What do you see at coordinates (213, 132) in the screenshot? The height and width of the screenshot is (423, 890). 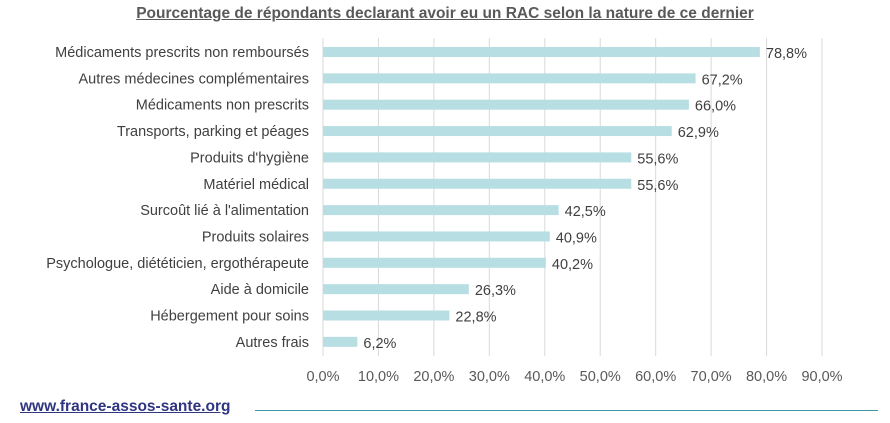 I see `category-label: Transports, parking et péages` at bounding box center [213, 132].